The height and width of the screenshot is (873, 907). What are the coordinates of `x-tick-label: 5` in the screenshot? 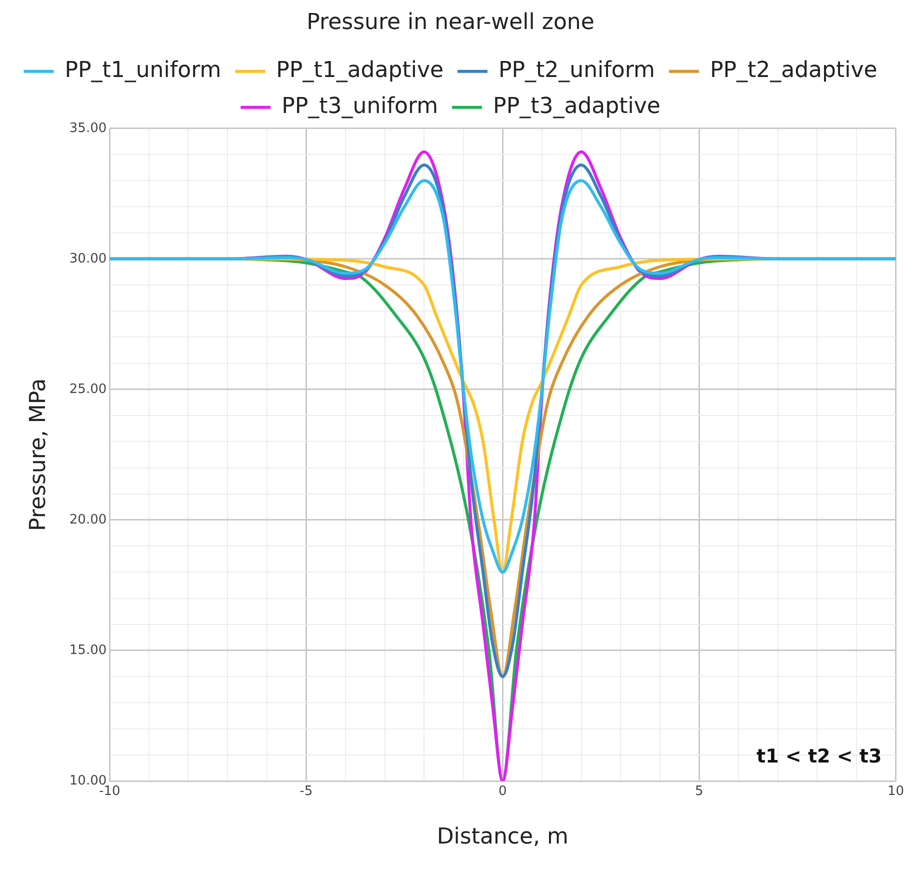 It's located at (699, 792).